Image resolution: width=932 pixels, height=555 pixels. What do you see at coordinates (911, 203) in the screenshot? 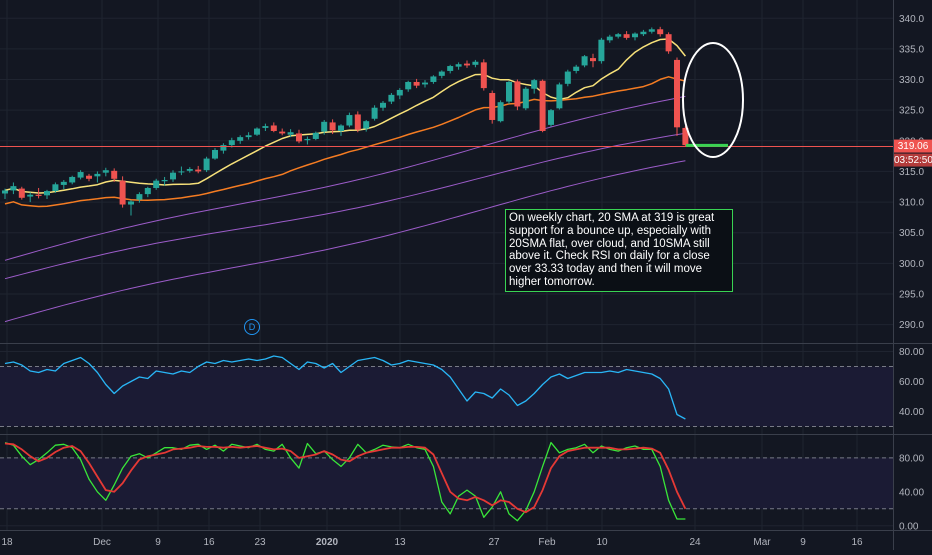
I see `price-tick-label: 310.0` at bounding box center [911, 203].